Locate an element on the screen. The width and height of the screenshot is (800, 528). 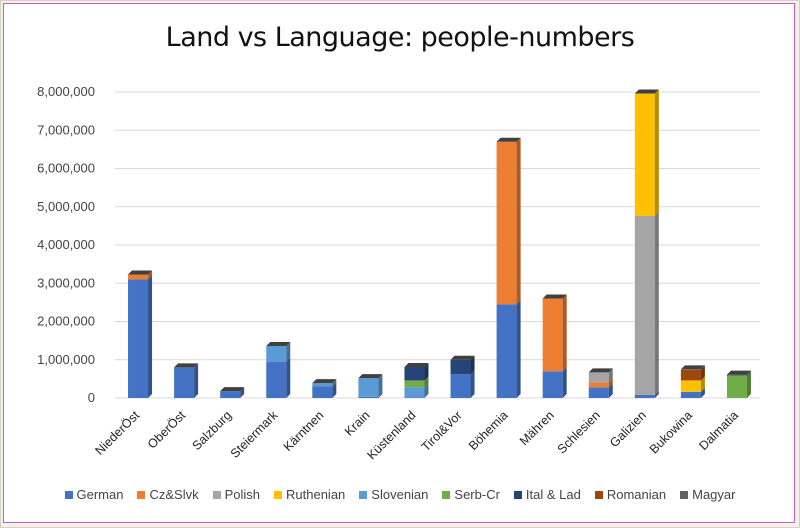
y-tick-label: 1,000,000 is located at coordinates (66, 359).